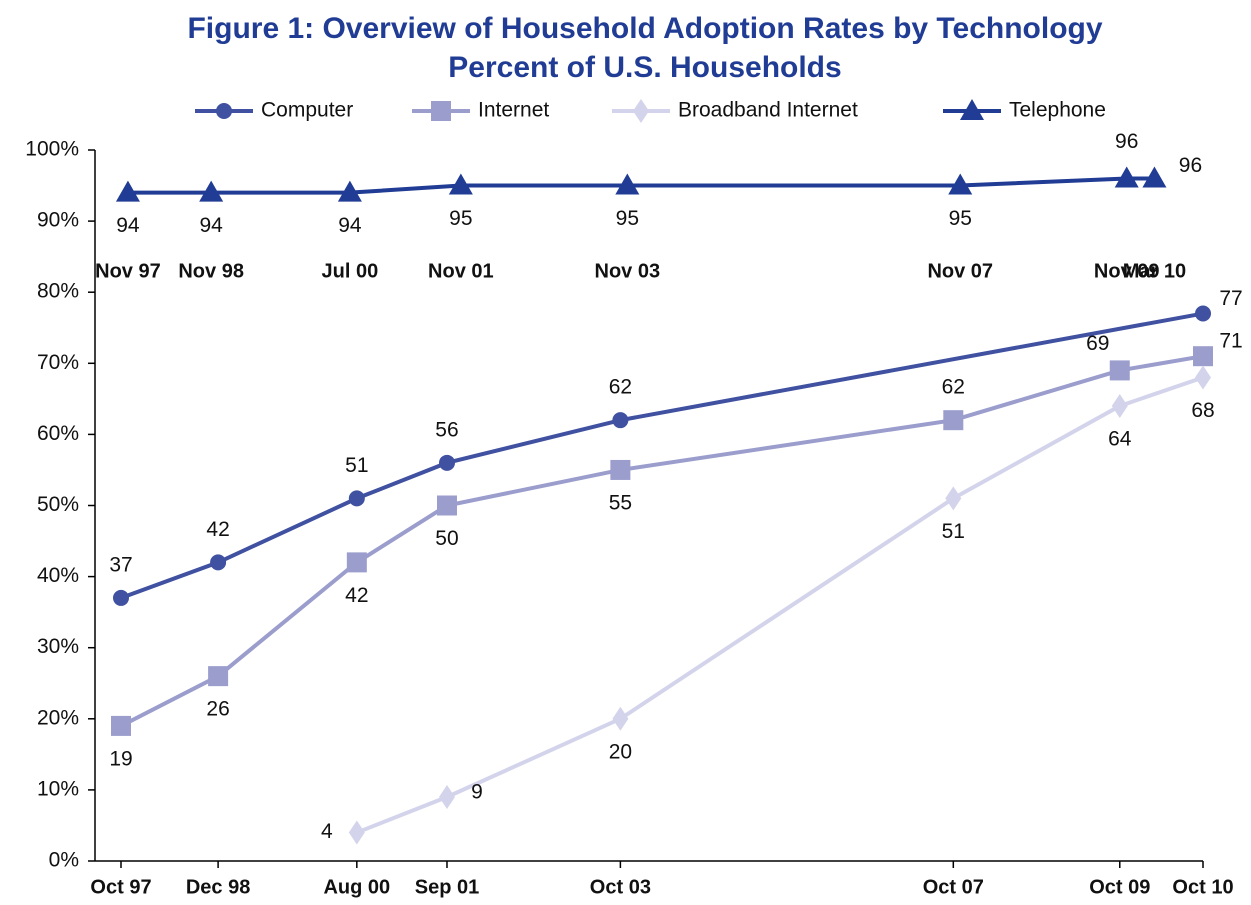 The image size is (1251, 905). What do you see at coordinates (644, 67) in the screenshot?
I see `chart-subtitle: Percent of U.S. Households` at bounding box center [644, 67].